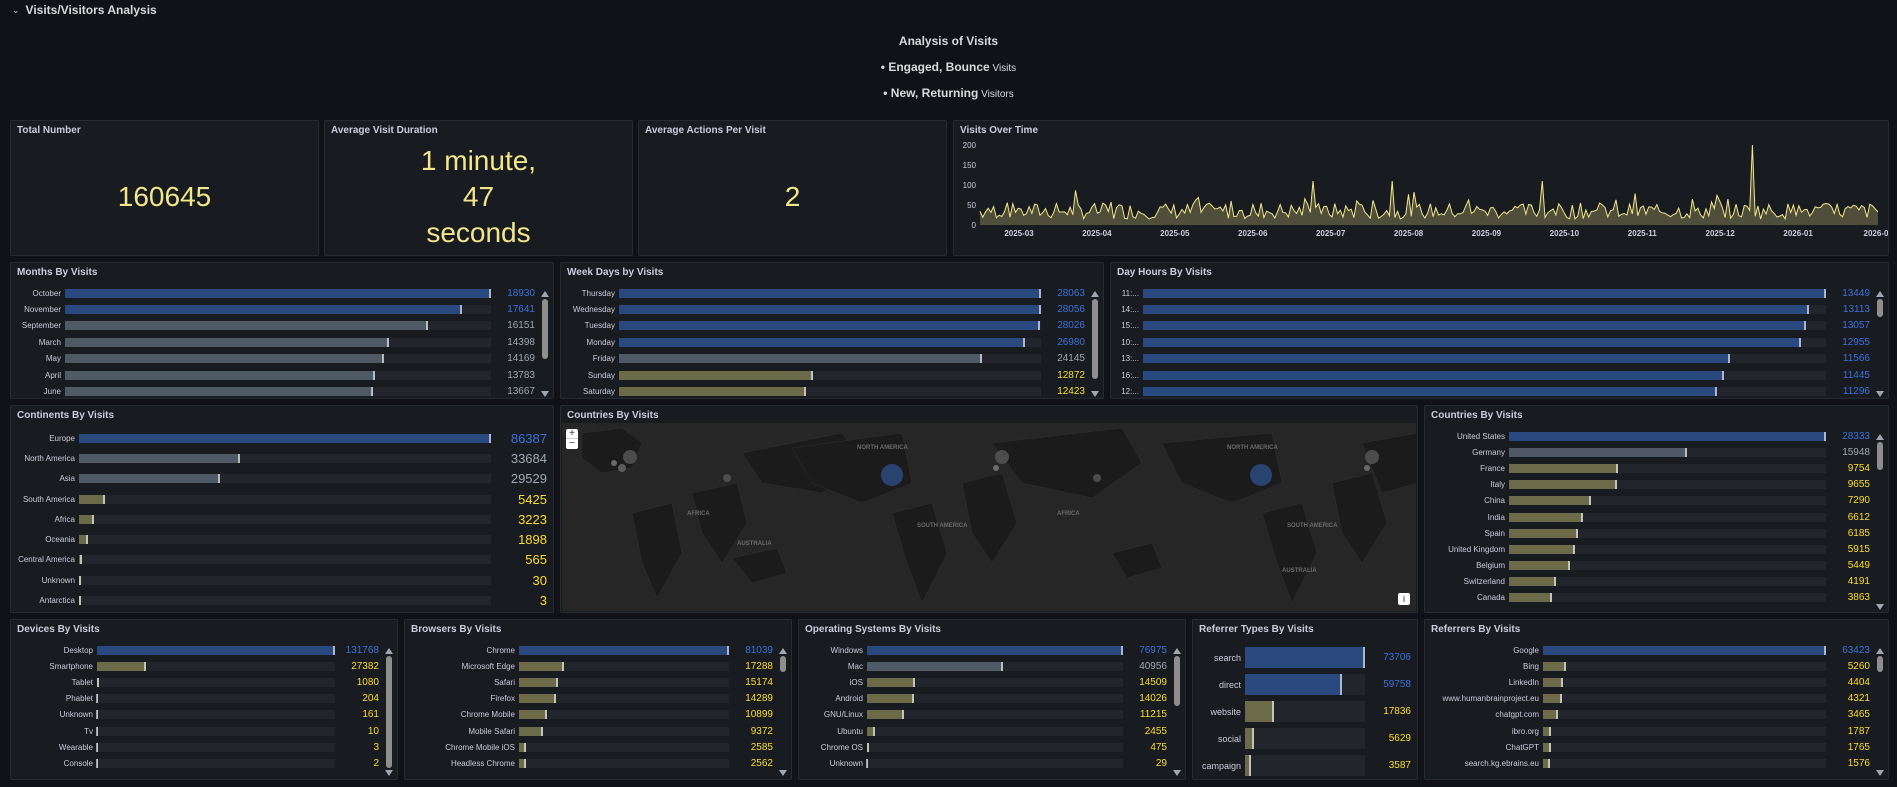 The image size is (1897, 787). I want to click on bar-row: 13:... 11566, so click(1492, 359).